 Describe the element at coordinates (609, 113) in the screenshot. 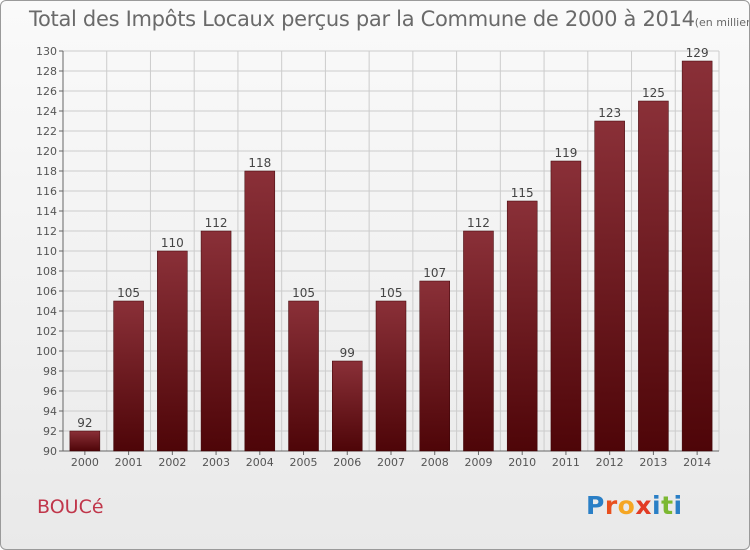

I see `data-label-2012: 123` at that location.